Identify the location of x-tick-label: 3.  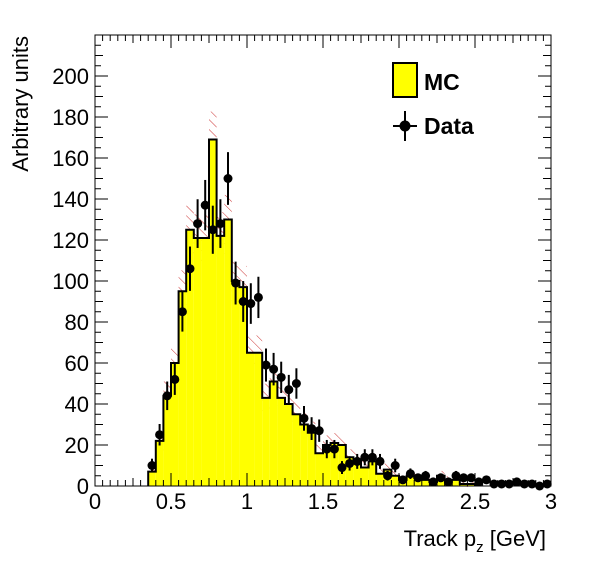
(551, 501).